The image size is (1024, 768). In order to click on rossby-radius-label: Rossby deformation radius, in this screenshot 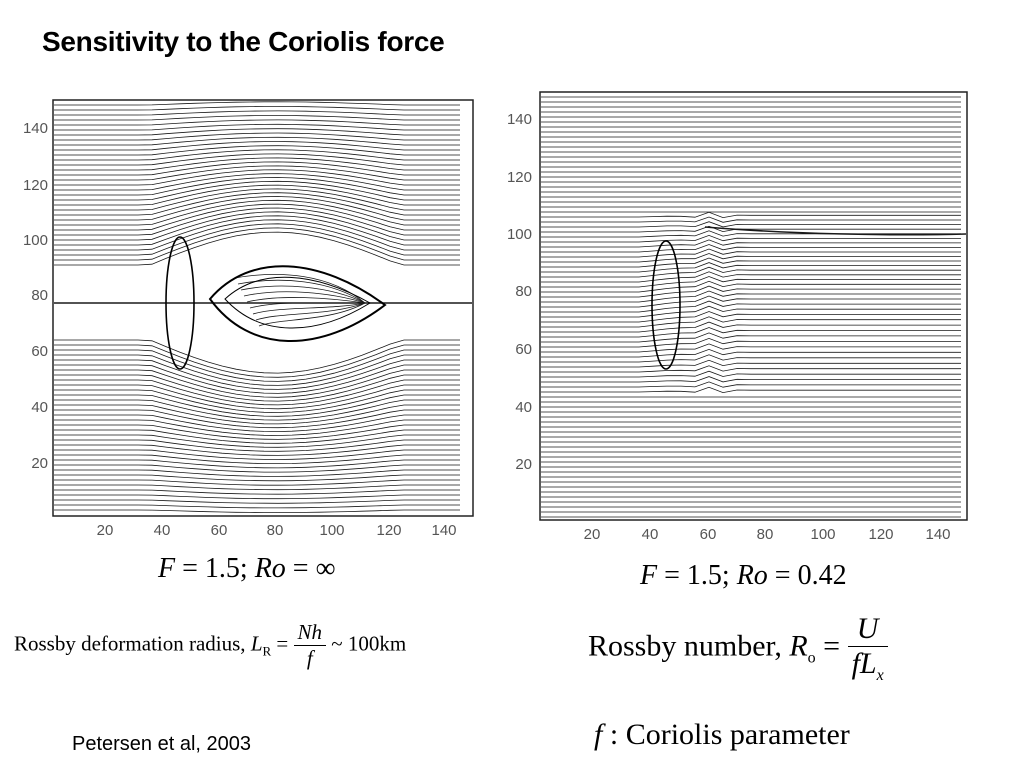, I will do `click(130, 643)`.